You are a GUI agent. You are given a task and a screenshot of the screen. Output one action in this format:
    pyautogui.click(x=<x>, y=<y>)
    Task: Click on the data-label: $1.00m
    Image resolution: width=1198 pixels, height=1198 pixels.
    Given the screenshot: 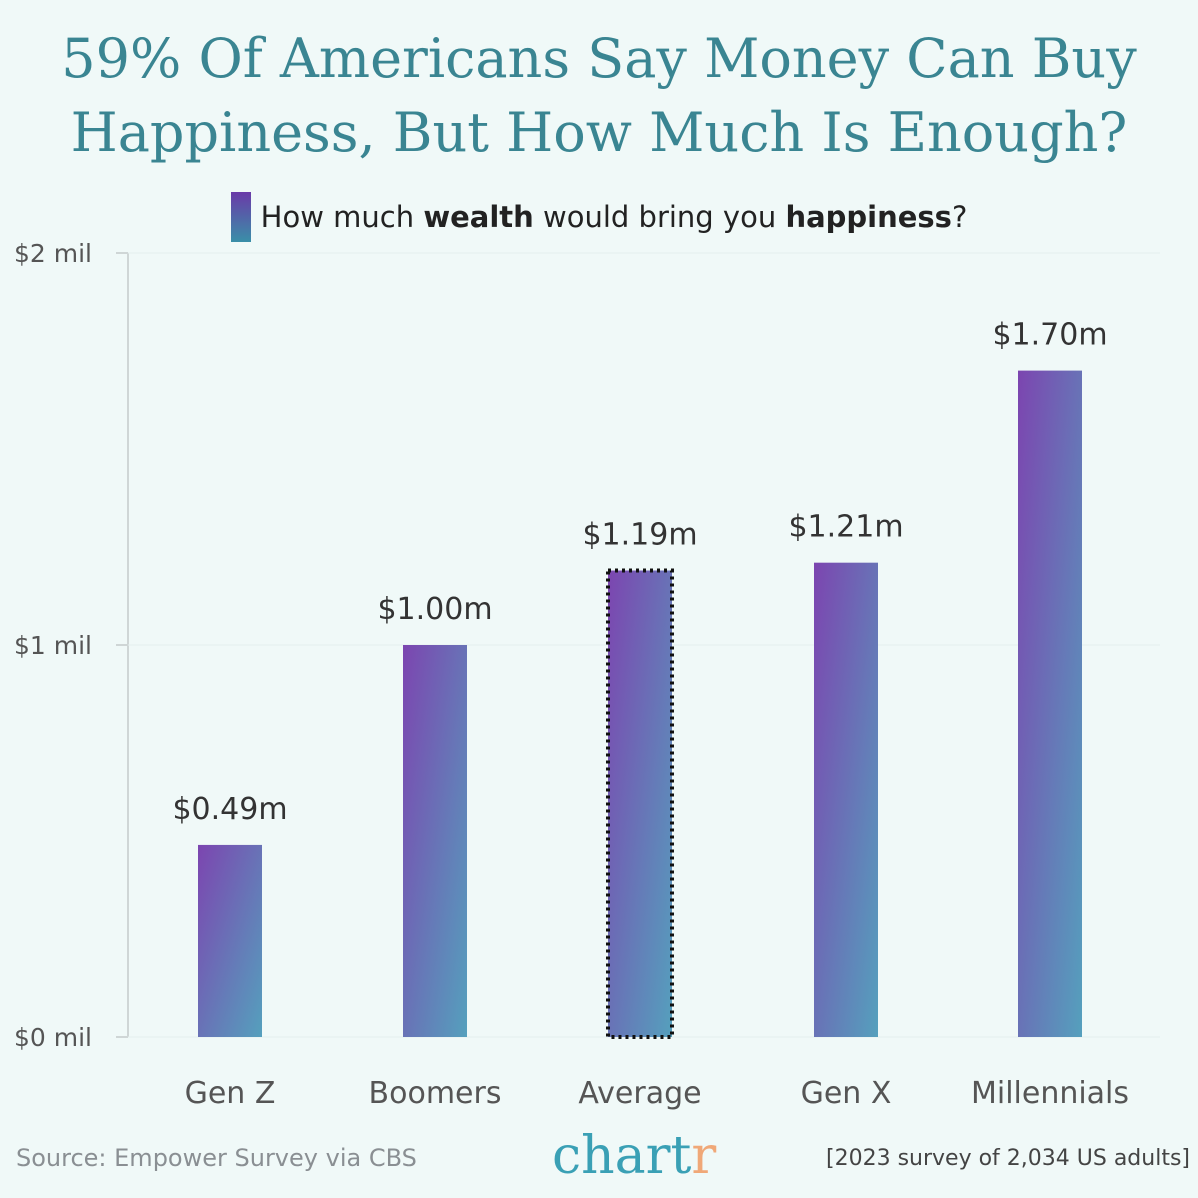 What is the action you would take?
    pyautogui.click(x=434, y=609)
    